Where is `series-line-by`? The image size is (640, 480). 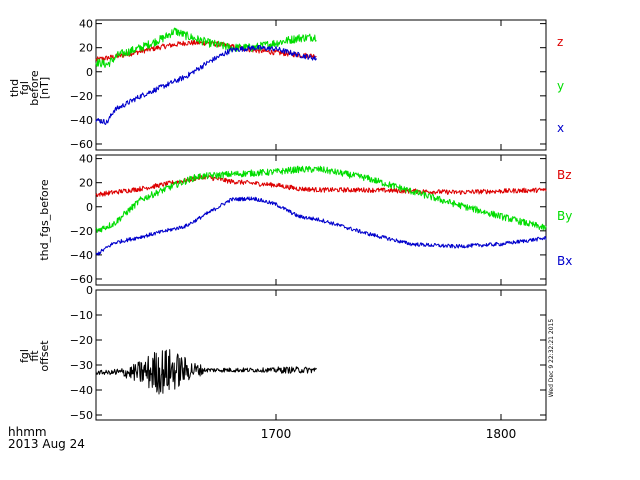
series-line-by is located at coordinates (321, 199).